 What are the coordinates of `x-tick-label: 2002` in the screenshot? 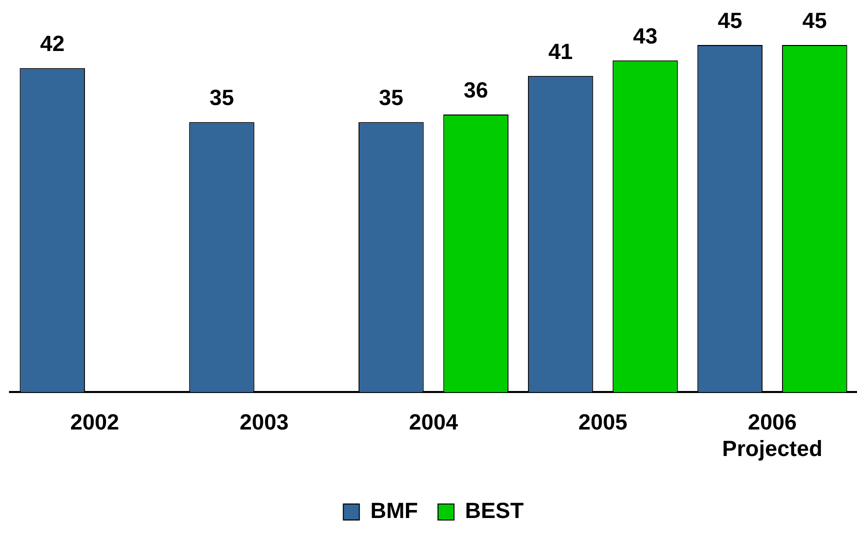 It's located at (95, 421).